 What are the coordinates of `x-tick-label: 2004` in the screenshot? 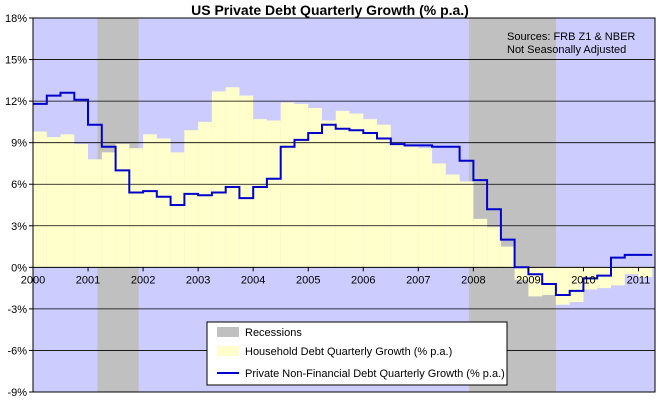 It's located at (253, 280).